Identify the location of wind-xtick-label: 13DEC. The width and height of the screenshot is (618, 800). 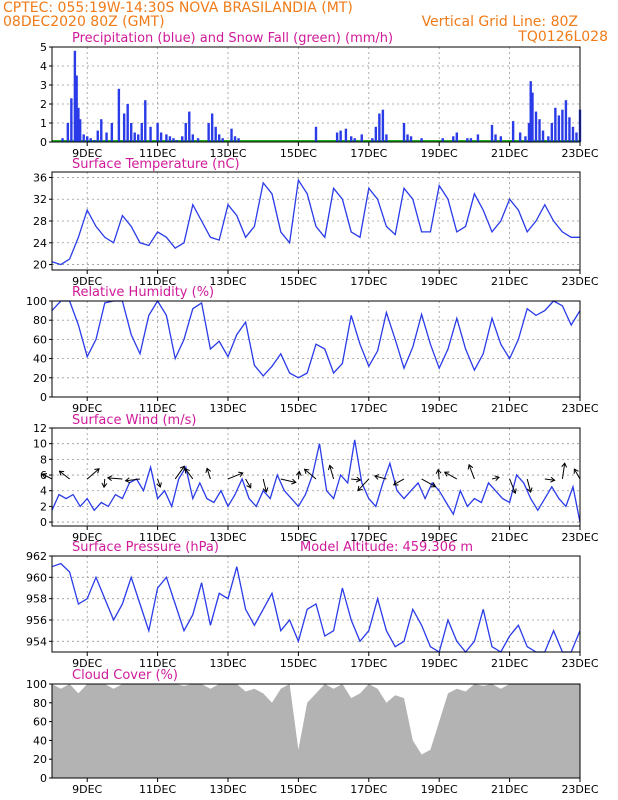
(227, 537).